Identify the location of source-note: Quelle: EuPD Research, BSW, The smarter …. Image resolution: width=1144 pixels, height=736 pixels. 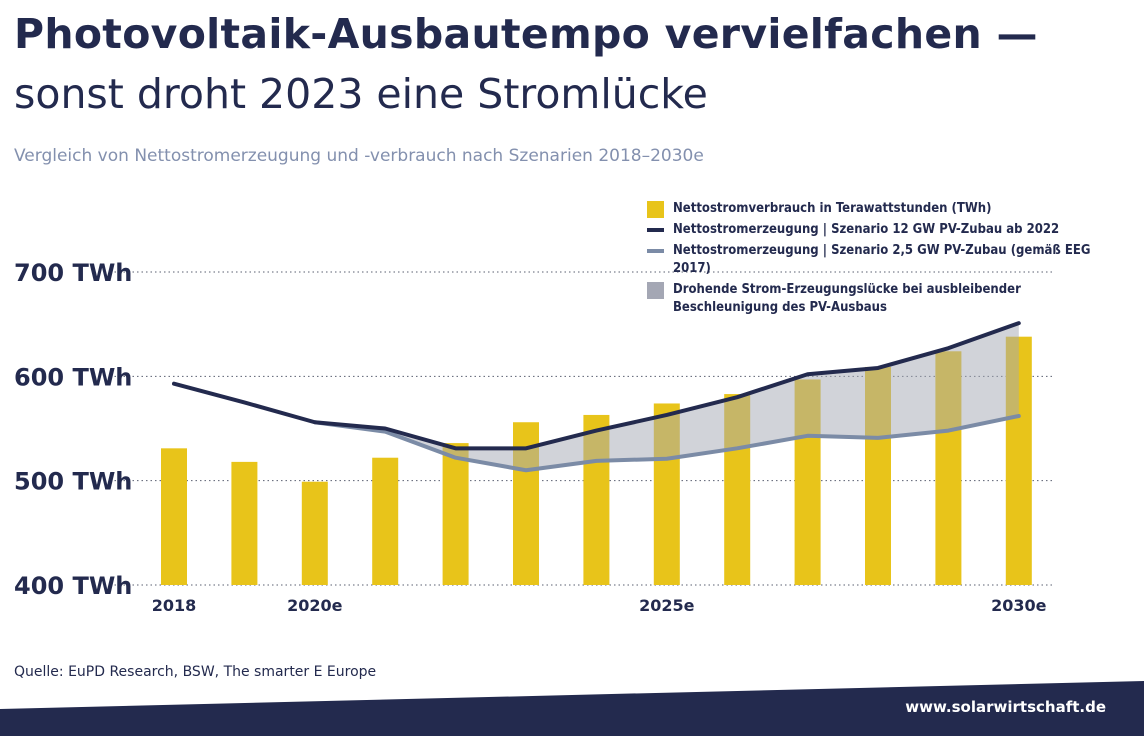
(195, 672).